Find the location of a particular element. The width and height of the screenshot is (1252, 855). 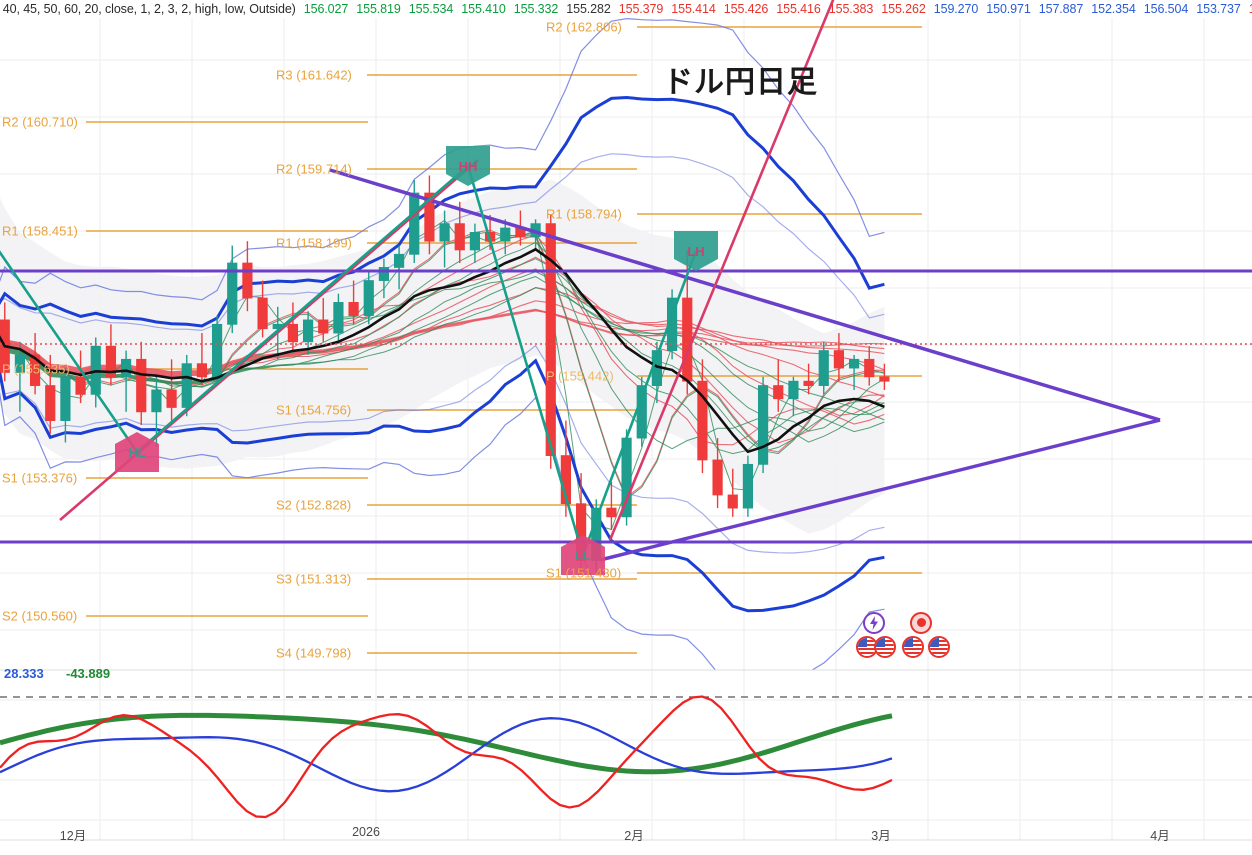

pivot-label-group_mid-4: S2 (152.828) is located at coordinates (314, 505).